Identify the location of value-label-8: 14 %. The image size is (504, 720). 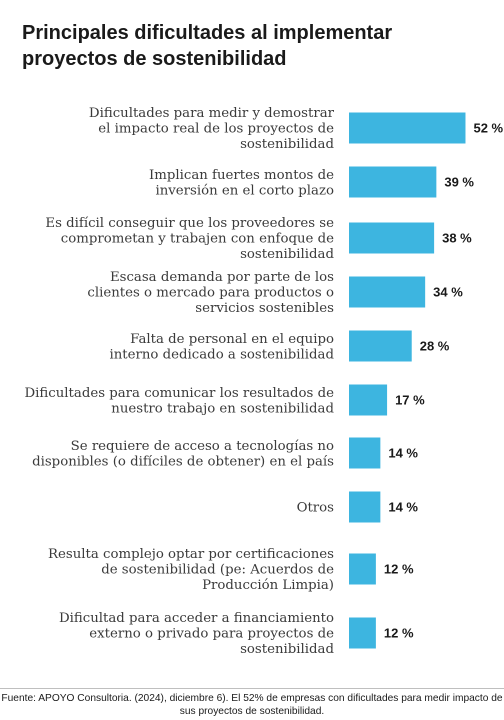
(403, 507).